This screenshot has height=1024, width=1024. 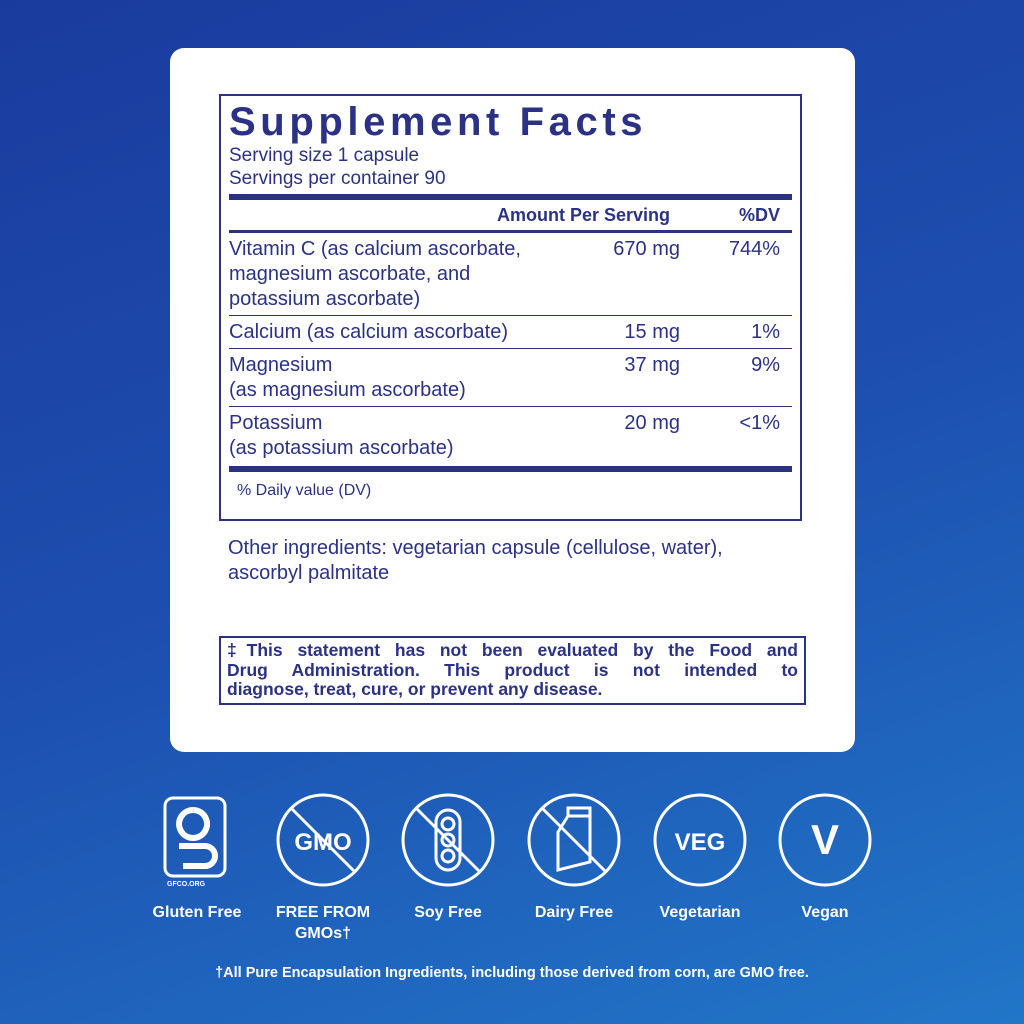 I want to click on nutrient-name: Calcium (as calcium ascorbate), so click(x=394, y=332).